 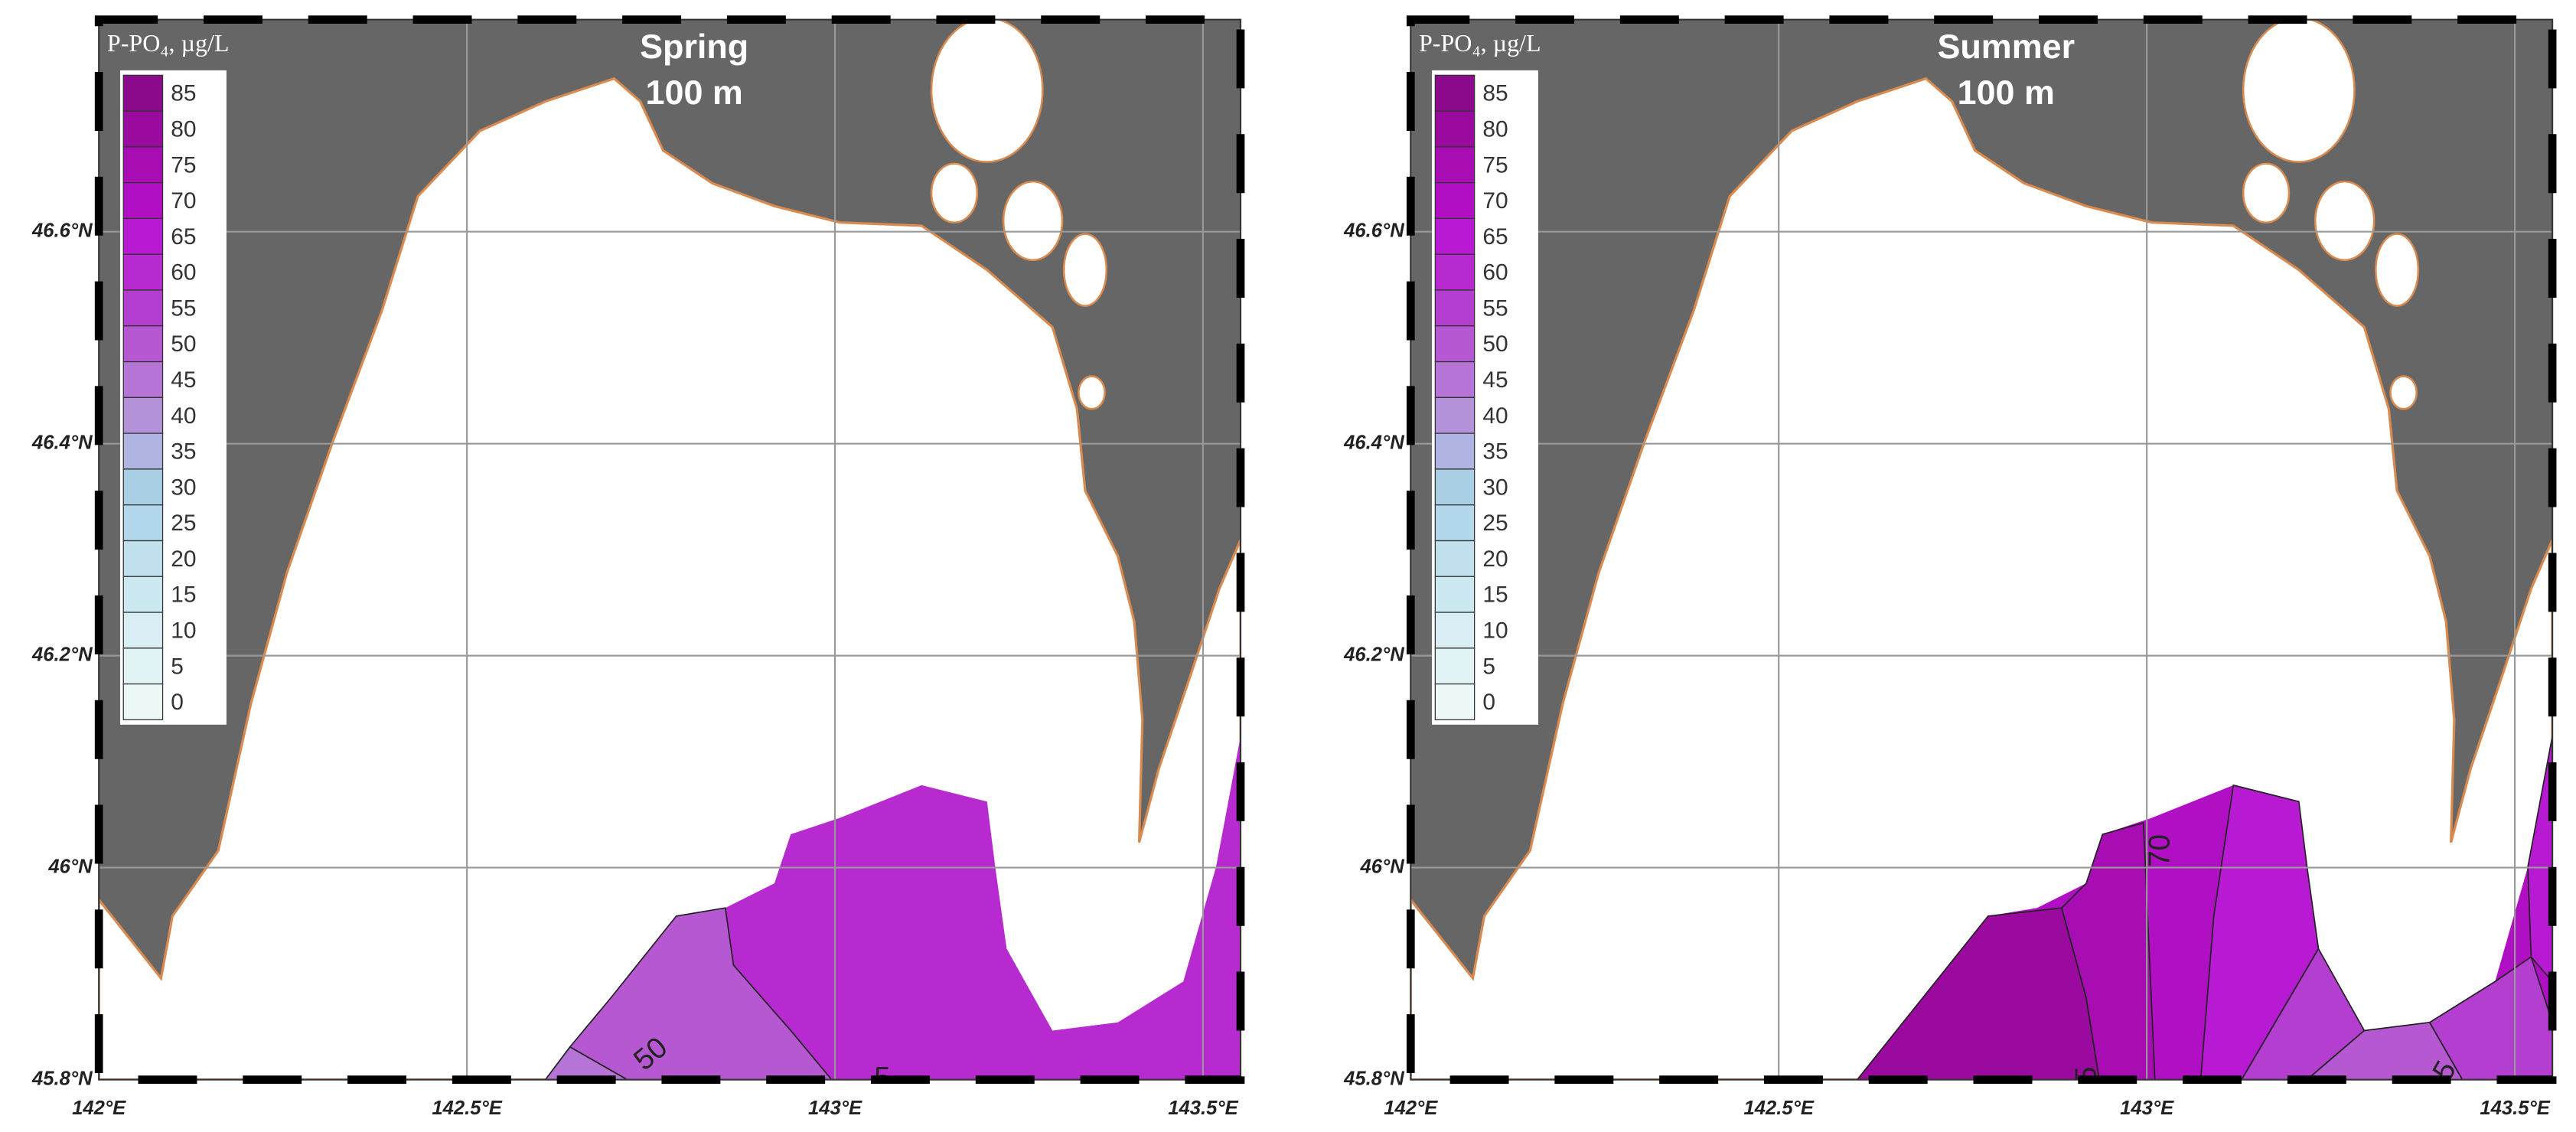 I want to click on y-tick-label: 46.4°N, so click(x=1373, y=443).